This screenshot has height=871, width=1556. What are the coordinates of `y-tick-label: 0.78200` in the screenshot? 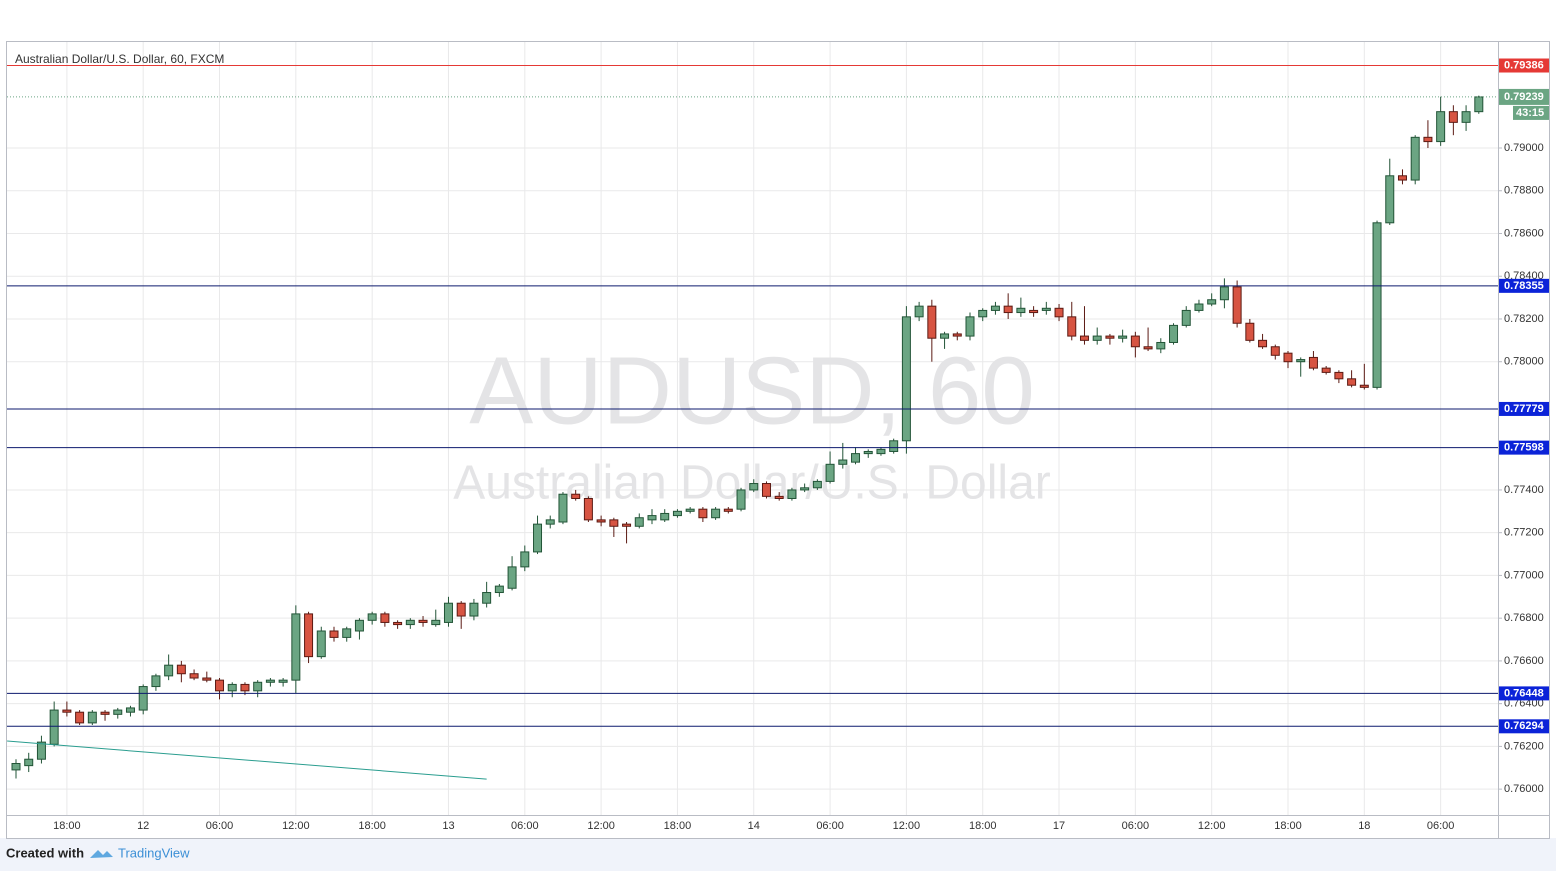 It's located at (1524, 319).